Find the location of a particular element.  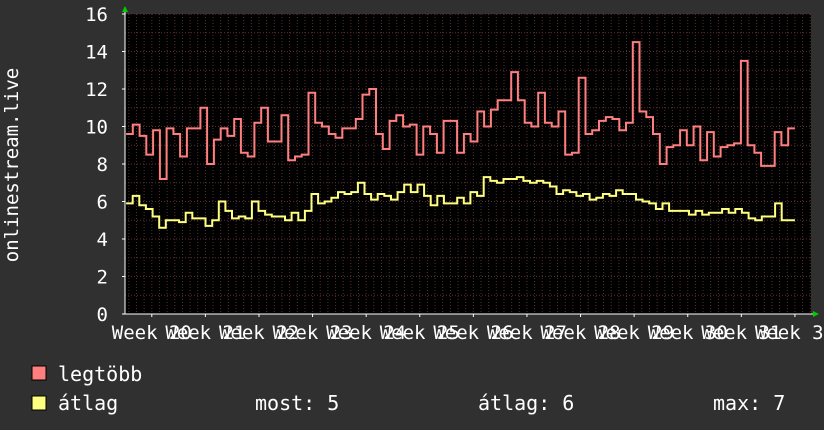

x-tick-label: Week 30 is located at coordinates (688, 333).